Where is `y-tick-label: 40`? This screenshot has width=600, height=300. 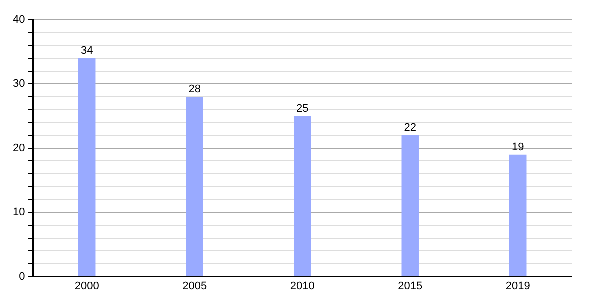 y-tick-label: 40 is located at coordinates (19, 20).